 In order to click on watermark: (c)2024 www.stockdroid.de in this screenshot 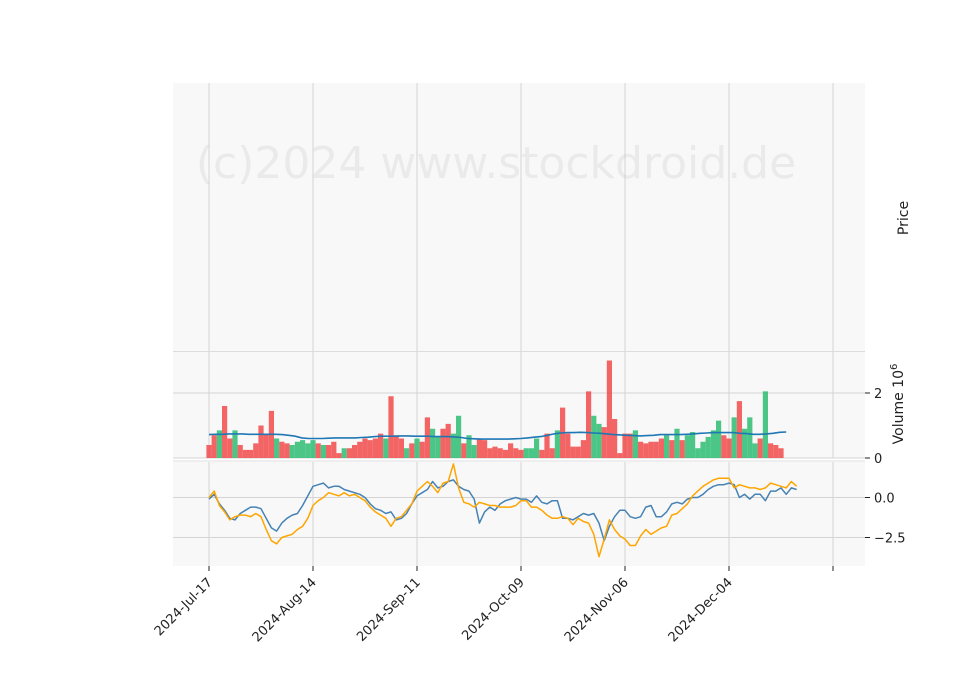, I will do `click(496, 163)`.